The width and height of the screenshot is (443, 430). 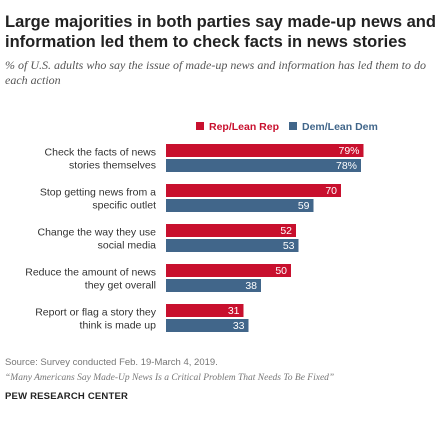 What do you see at coordinates (124, 206) in the screenshot?
I see `category-label: specific outlet` at bounding box center [124, 206].